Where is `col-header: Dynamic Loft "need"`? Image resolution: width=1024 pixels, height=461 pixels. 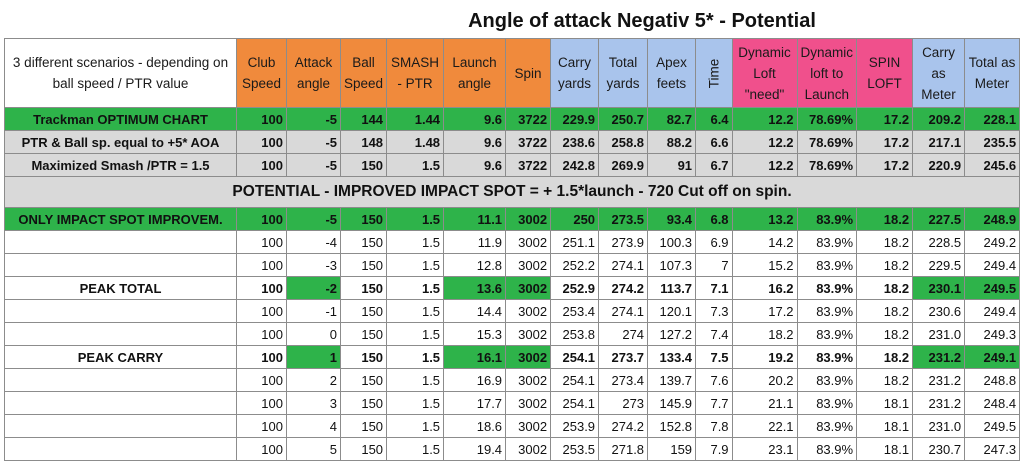
col-header: Dynamic Loft "need" is located at coordinates (764, 73).